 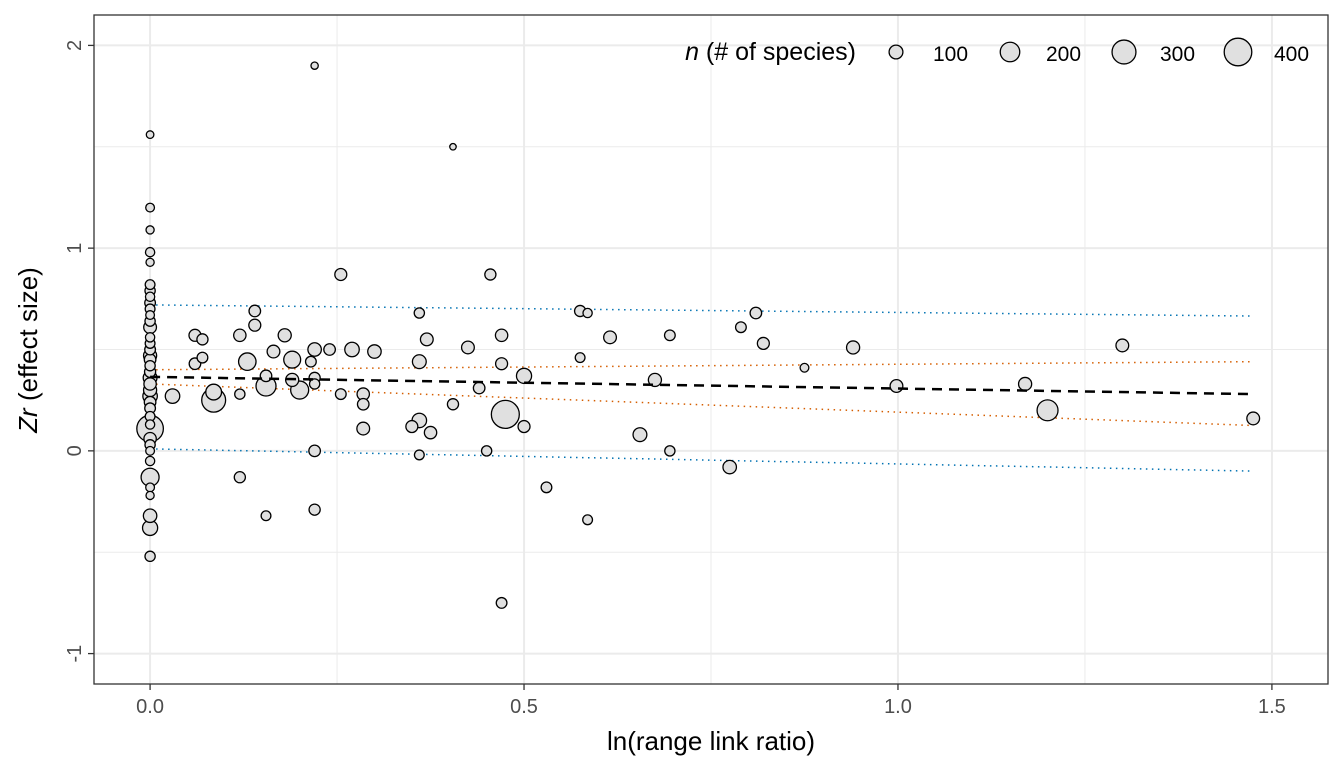 I want to click on y-tick-label: -1, so click(x=75, y=654).